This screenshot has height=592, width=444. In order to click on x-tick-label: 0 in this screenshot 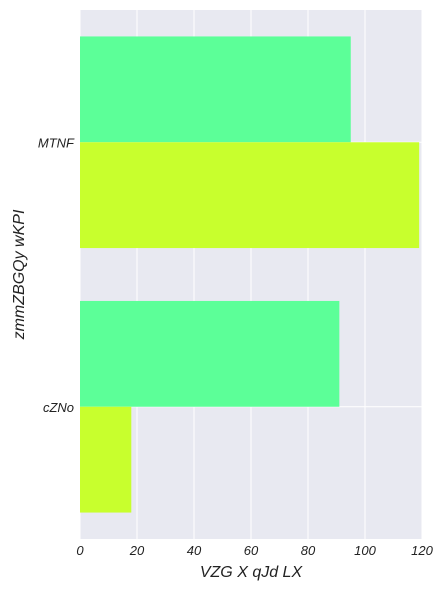, I will do `click(80, 550)`.